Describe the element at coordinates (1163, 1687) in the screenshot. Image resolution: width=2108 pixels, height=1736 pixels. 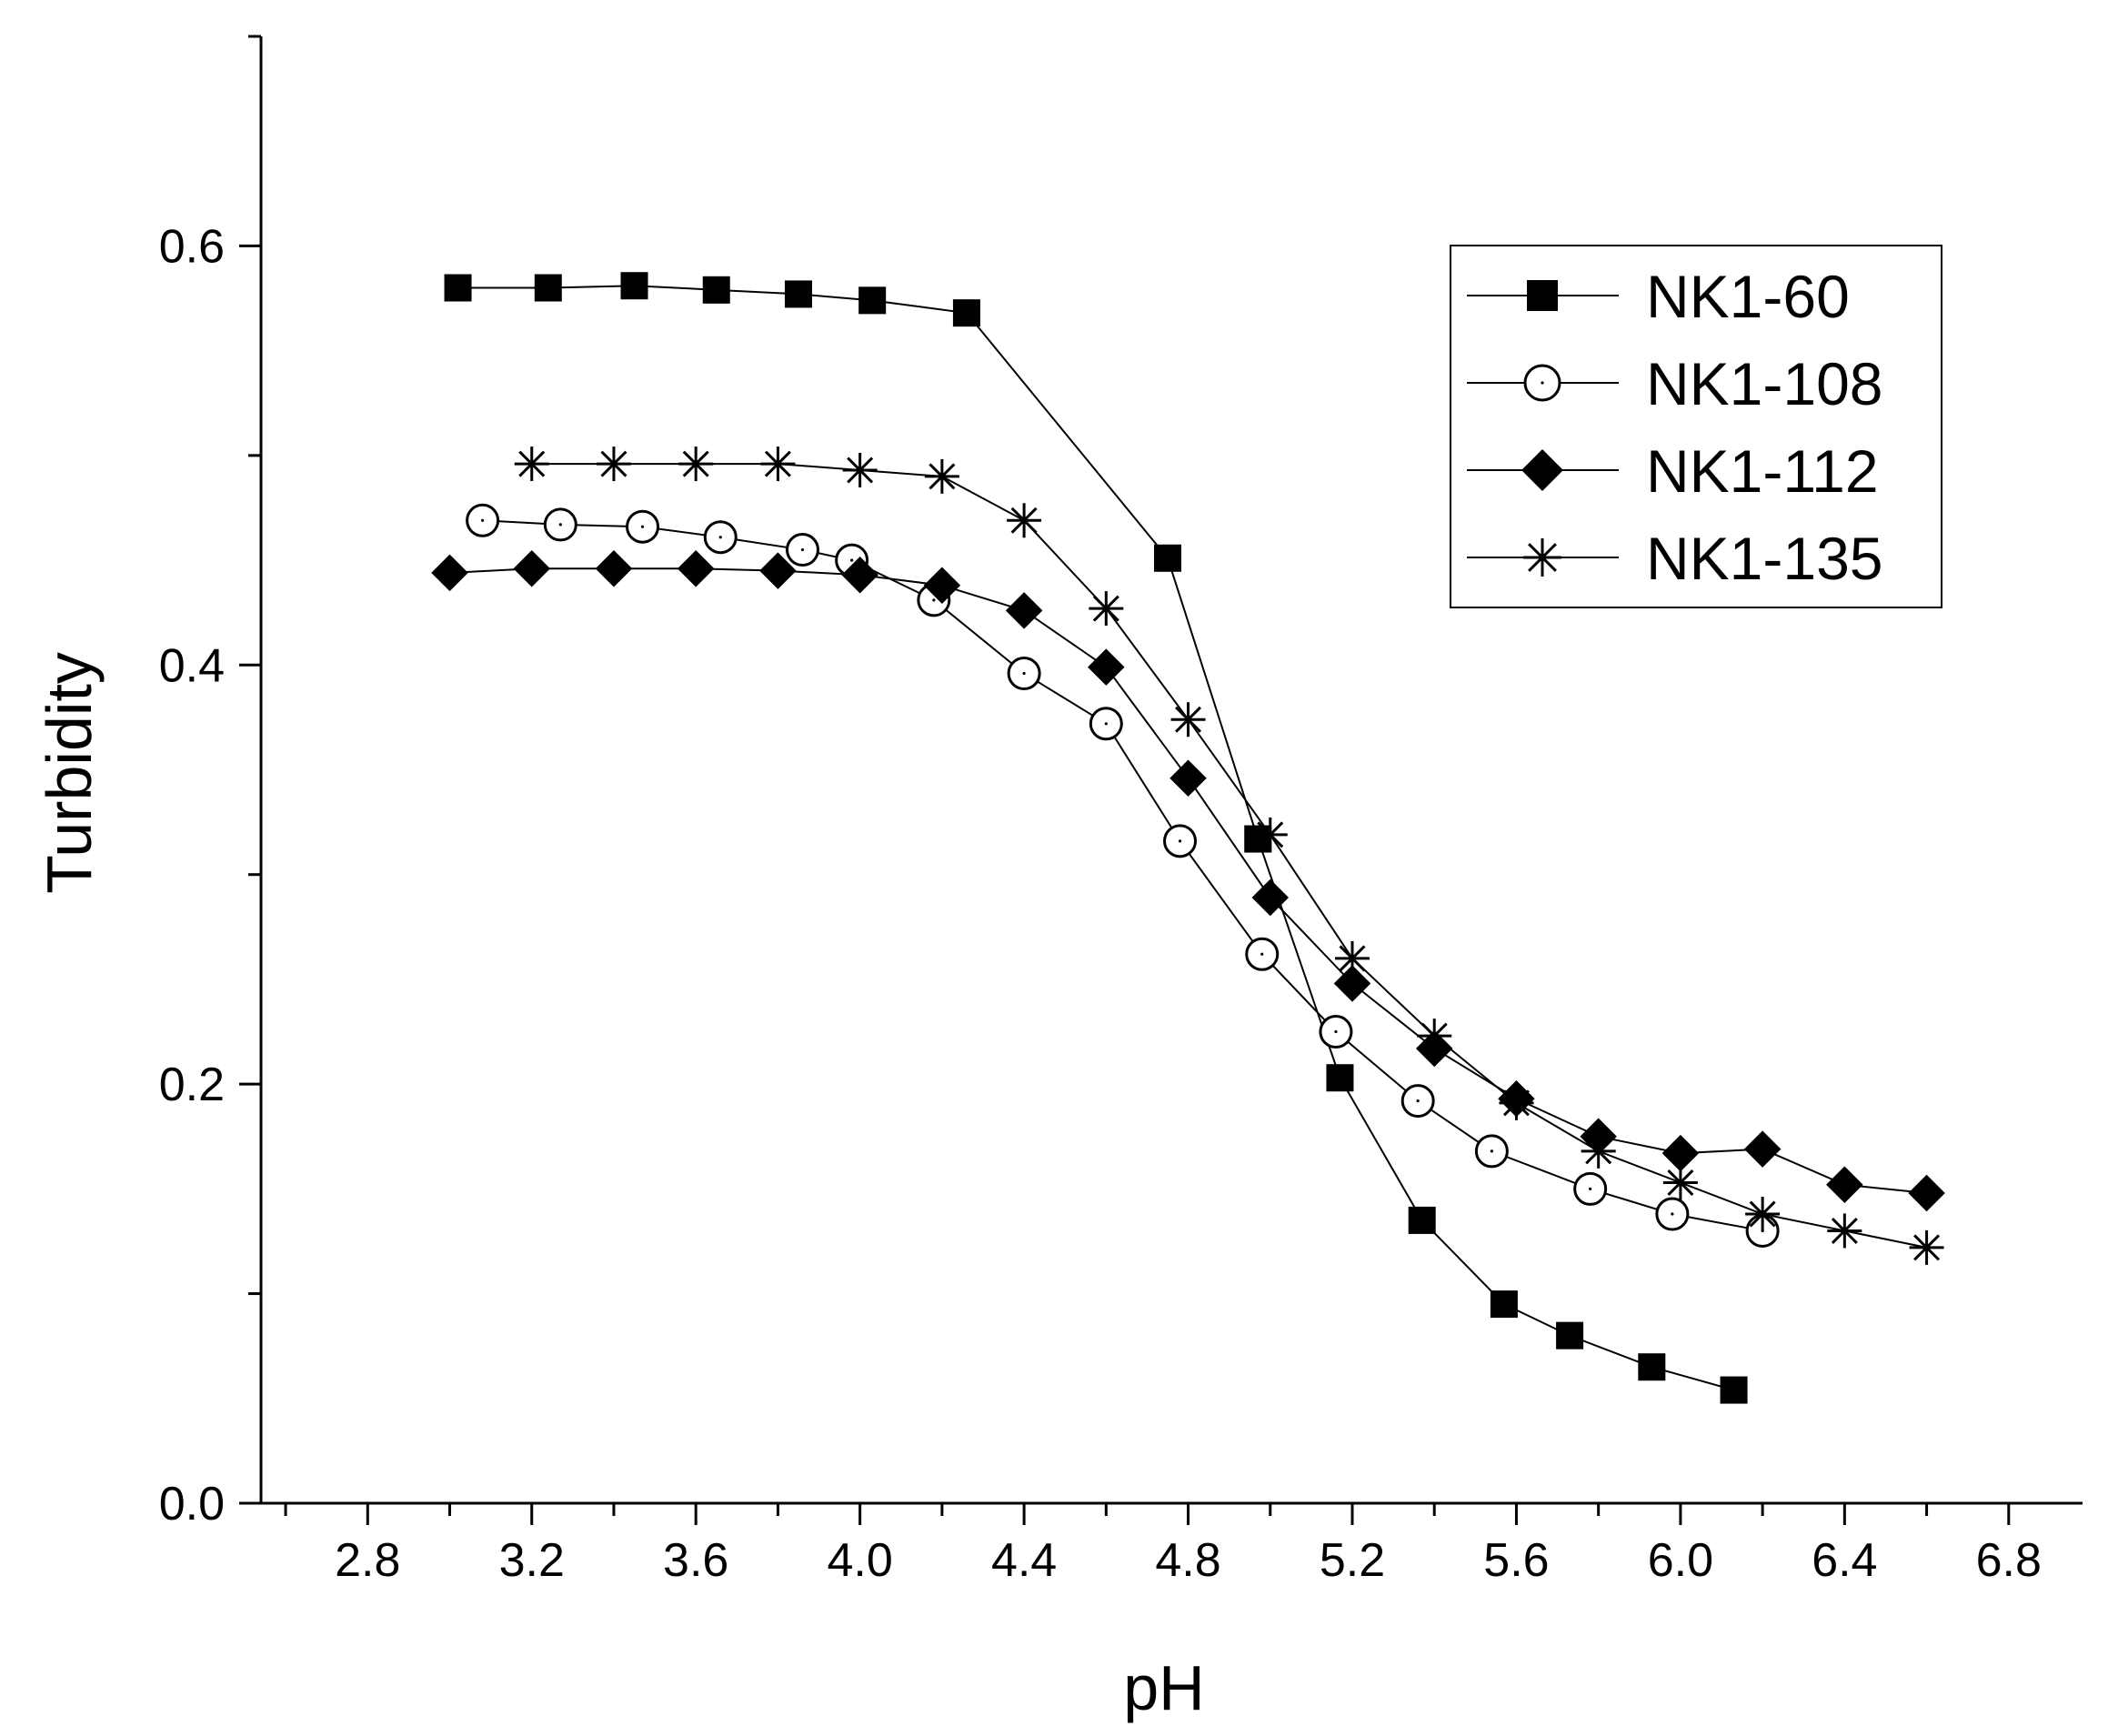
I see `x-axis-title: pH` at that location.